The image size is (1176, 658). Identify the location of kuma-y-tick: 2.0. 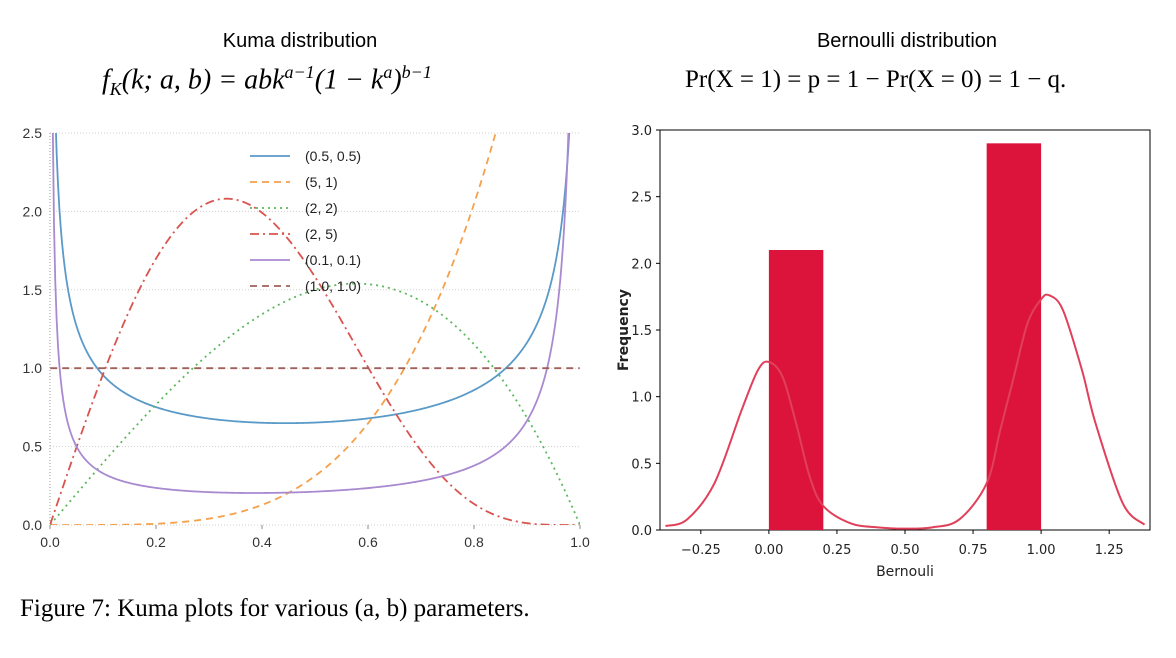
(33, 211).